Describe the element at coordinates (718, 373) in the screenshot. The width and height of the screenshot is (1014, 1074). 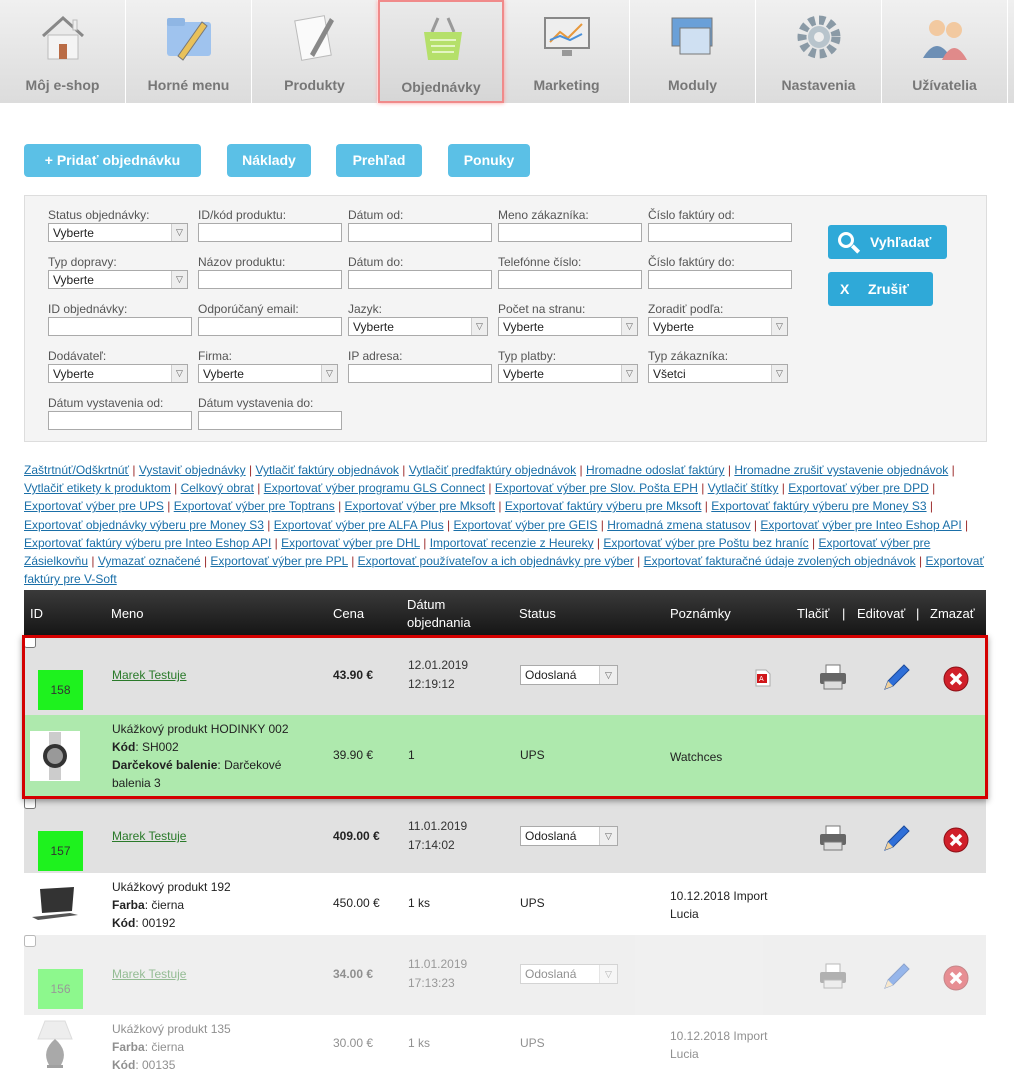
I see `filter-select: Všetci ▽` at that location.